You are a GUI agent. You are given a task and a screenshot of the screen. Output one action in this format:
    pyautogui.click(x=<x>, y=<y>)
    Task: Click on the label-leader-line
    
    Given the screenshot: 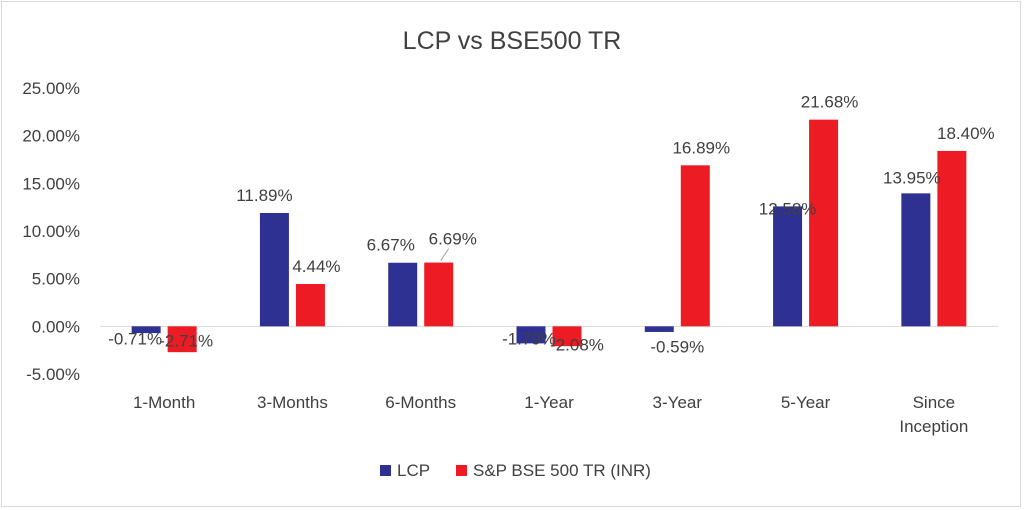 What is the action you would take?
    pyautogui.click(x=445, y=254)
    